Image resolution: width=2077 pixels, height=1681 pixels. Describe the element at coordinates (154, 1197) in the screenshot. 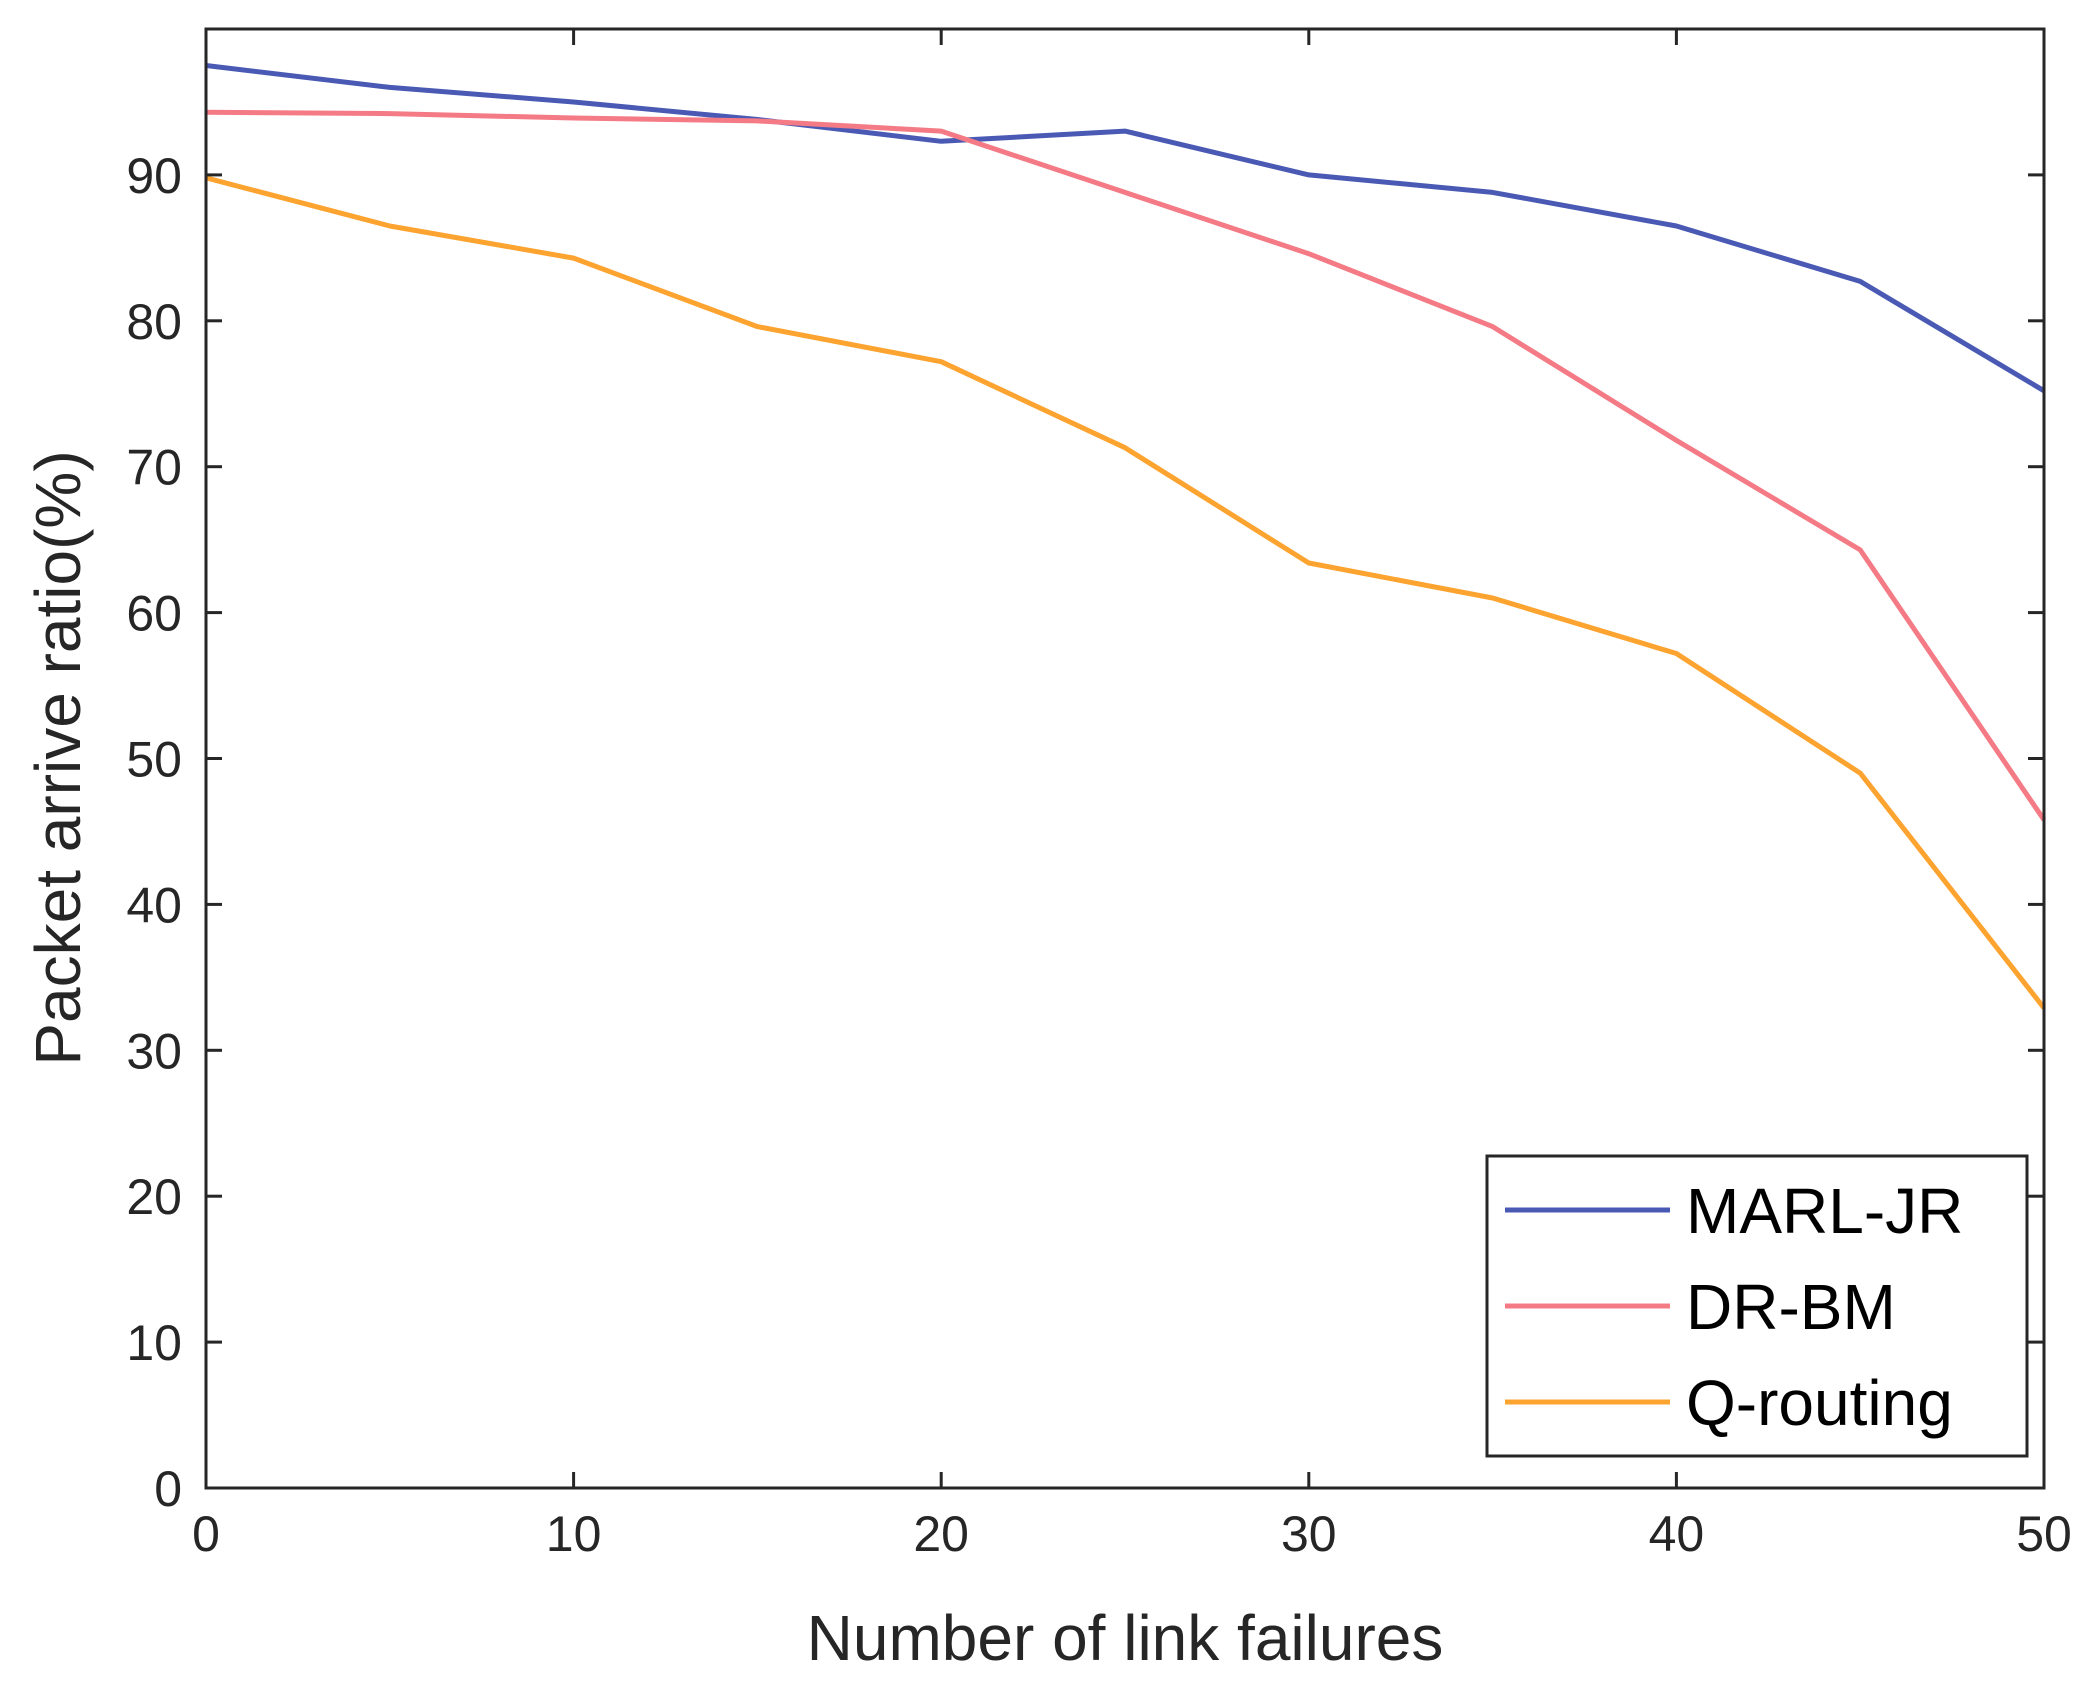

I see `y-tick-label-20: 20` at that location.